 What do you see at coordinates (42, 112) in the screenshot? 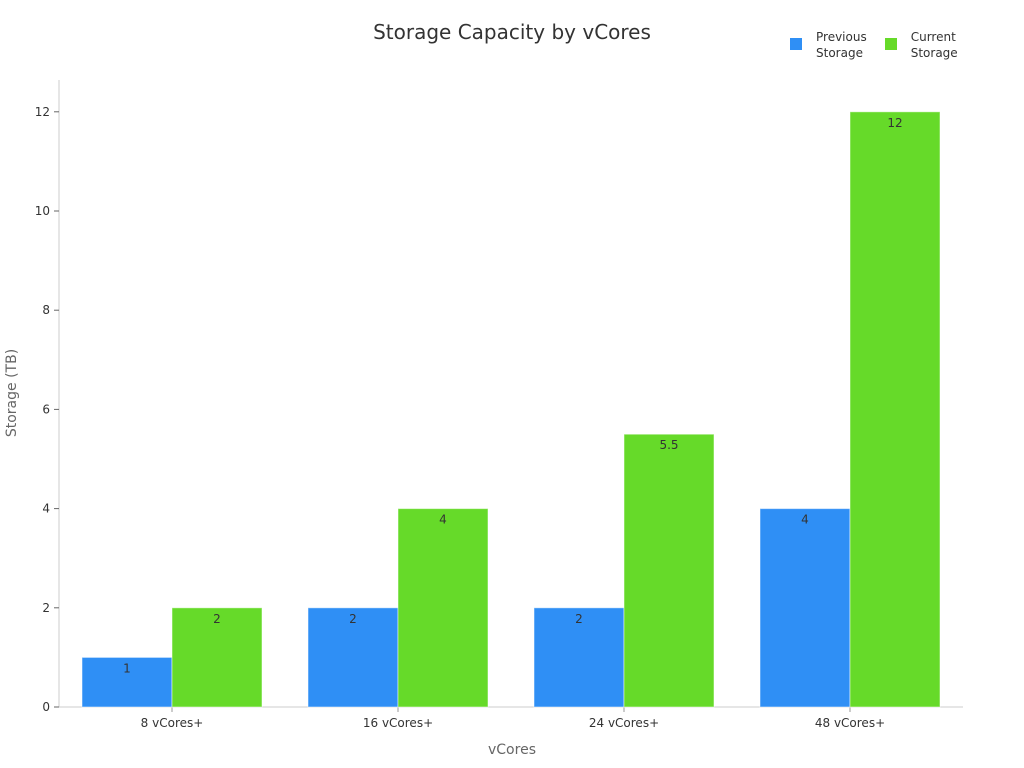
I see `y-tick-label: 12` at bounding box center [42, 112].